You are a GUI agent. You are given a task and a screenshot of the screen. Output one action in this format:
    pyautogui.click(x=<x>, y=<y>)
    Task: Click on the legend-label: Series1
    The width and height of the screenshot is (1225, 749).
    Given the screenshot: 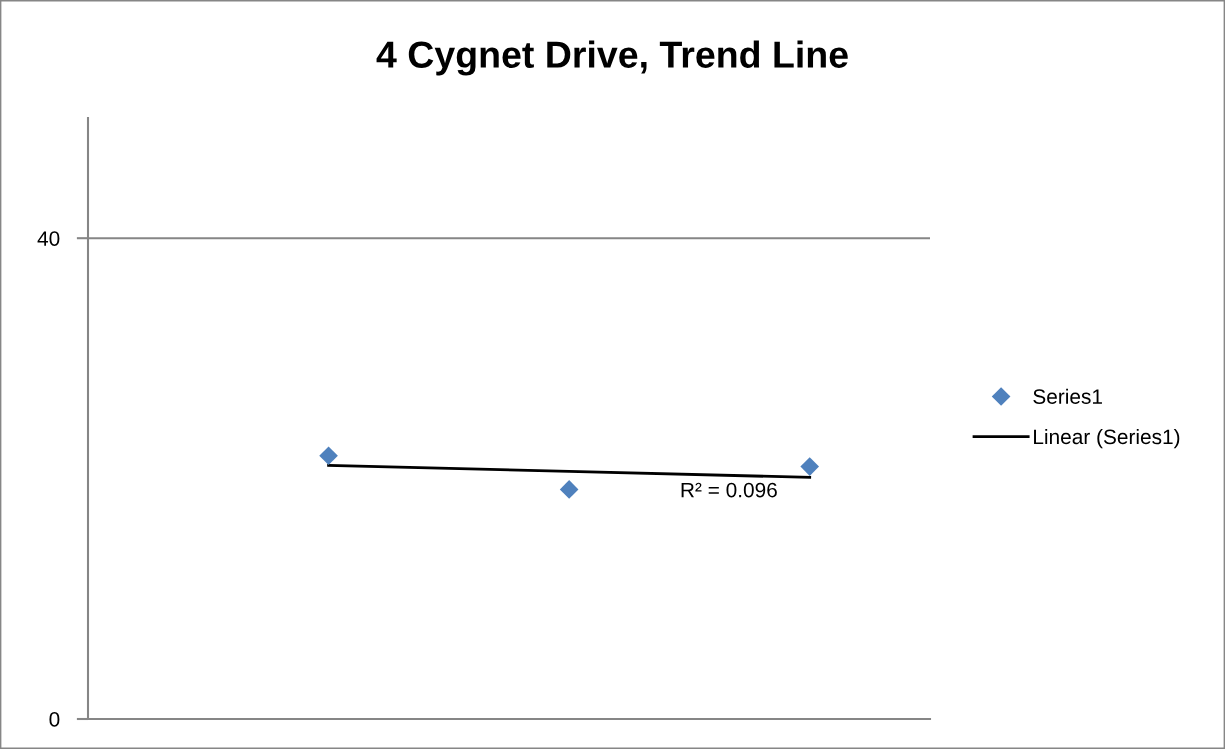 What is the action you would take?
    pyautogui.click(x=1067, y=396)
    